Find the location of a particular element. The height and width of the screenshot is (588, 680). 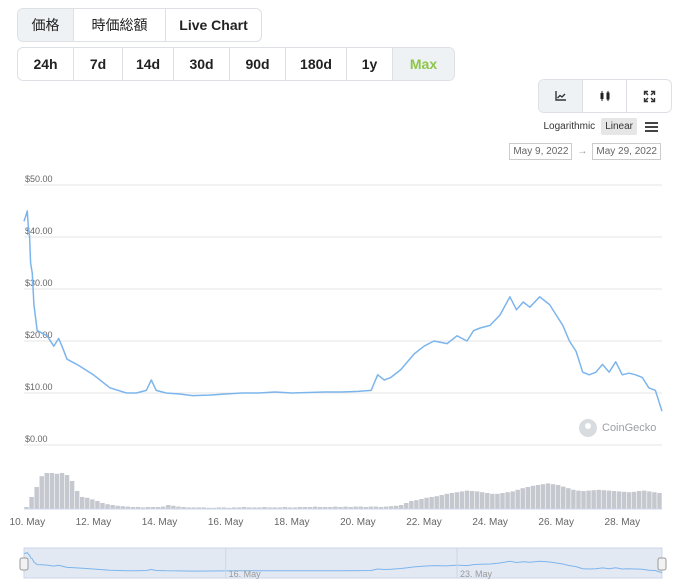

range-1y: 1y is located at coordinates (370, 64).